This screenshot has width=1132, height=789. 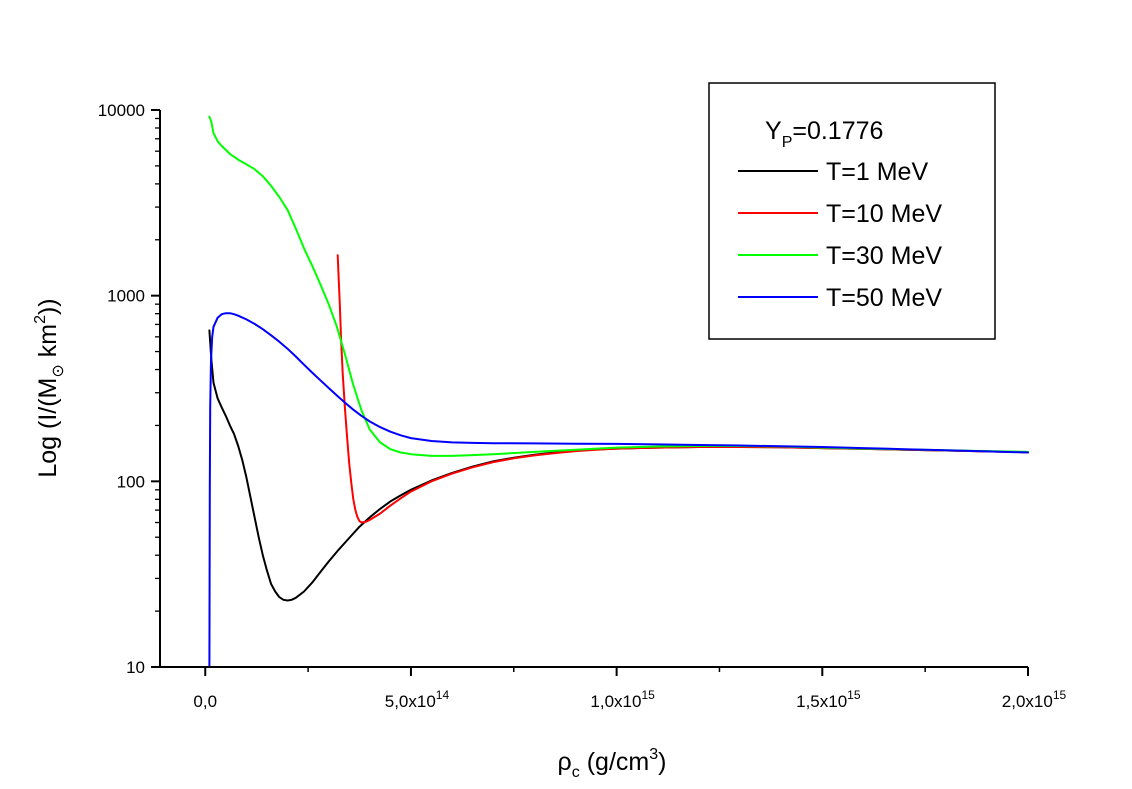 What do you see at coordinates (1034, 699) in the screenshot?
I see `x-tick-label: 2,0x10¹⁵` at bounding box center [1034, 699].